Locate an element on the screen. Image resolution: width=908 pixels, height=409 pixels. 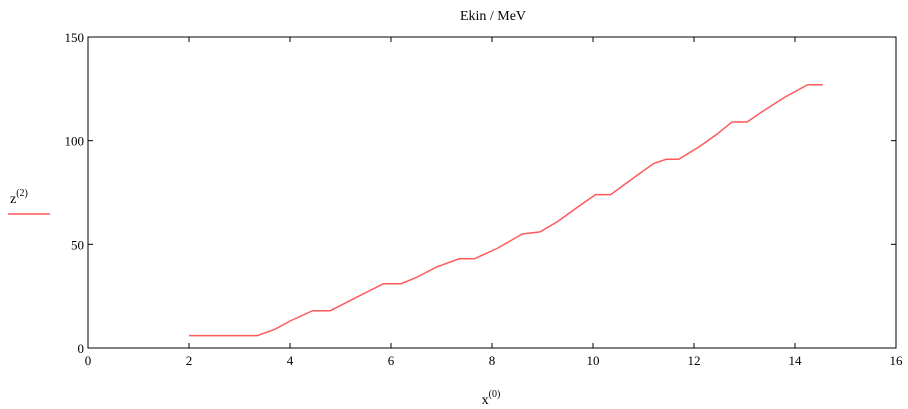
x-axis-label: x(0) is located at coordinates (491, 398).